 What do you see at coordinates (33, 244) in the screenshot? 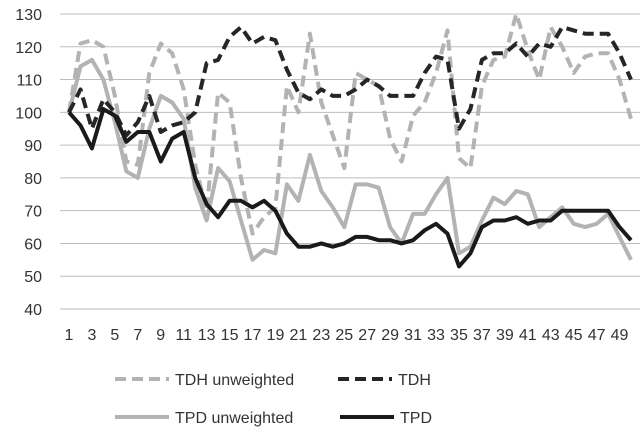
I see `y-tick-label: 60` at bounding box center [33, 244].